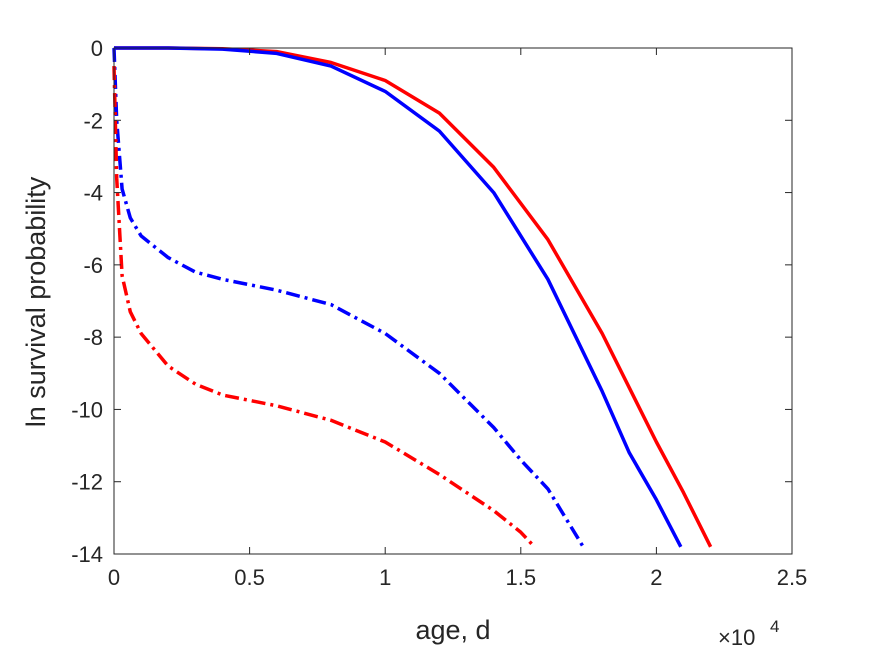 Image resolution: width=875 pixels, height=656 pixels. I want to click on y-tick-label: -14, so click(87, 554).